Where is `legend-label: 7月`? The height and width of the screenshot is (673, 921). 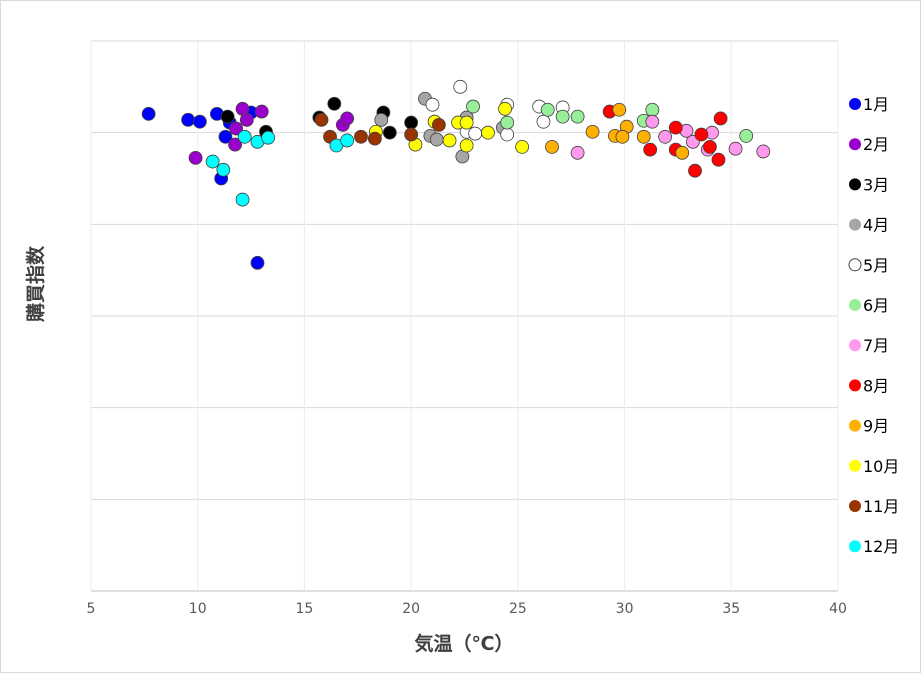 legend-label: 7月 is located at coordinates (876, 345).